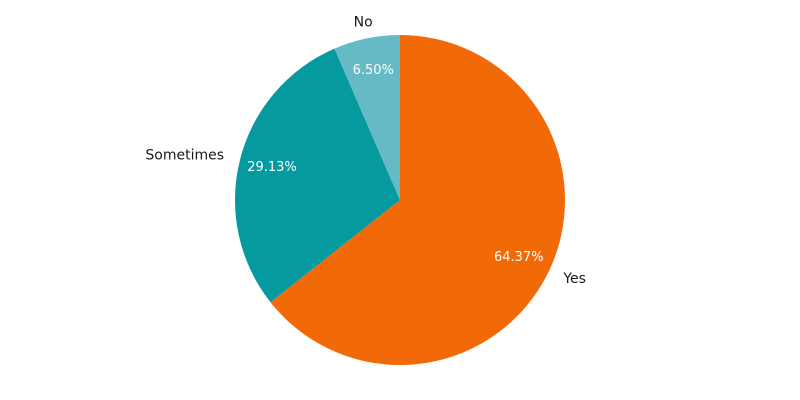 Image resolution: width=800 pixels, height=400 pixels. What do you see at coordinates (317, 175) in the screenshot?
I see `pie-slice-sometimes` at bounding box center [317, 175].